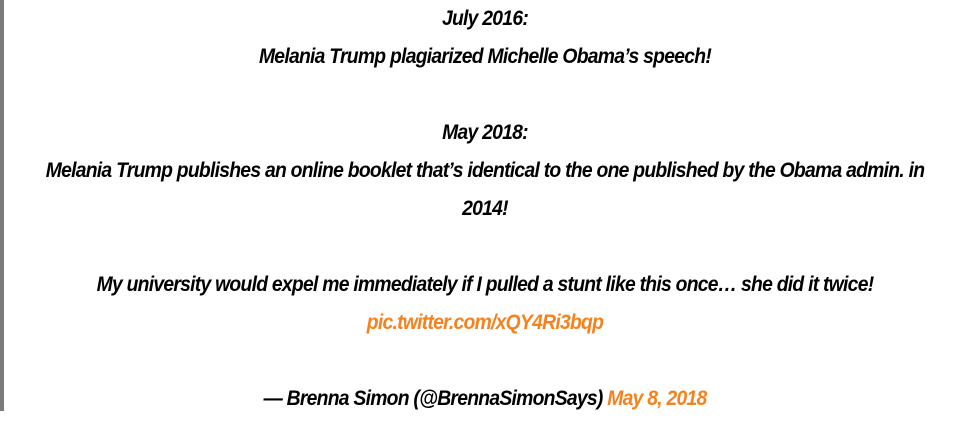  I want to click on tweet-date-heading-2: May 2018:, so click(485, 132).